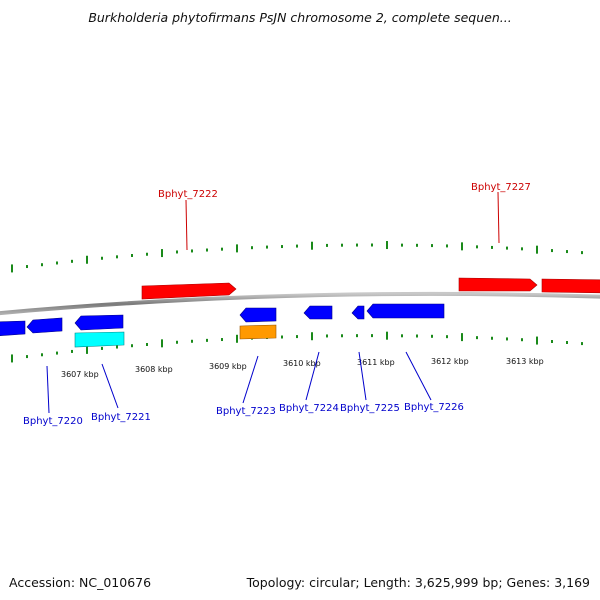  I want to click on tick-row-top, so click(297, 257).